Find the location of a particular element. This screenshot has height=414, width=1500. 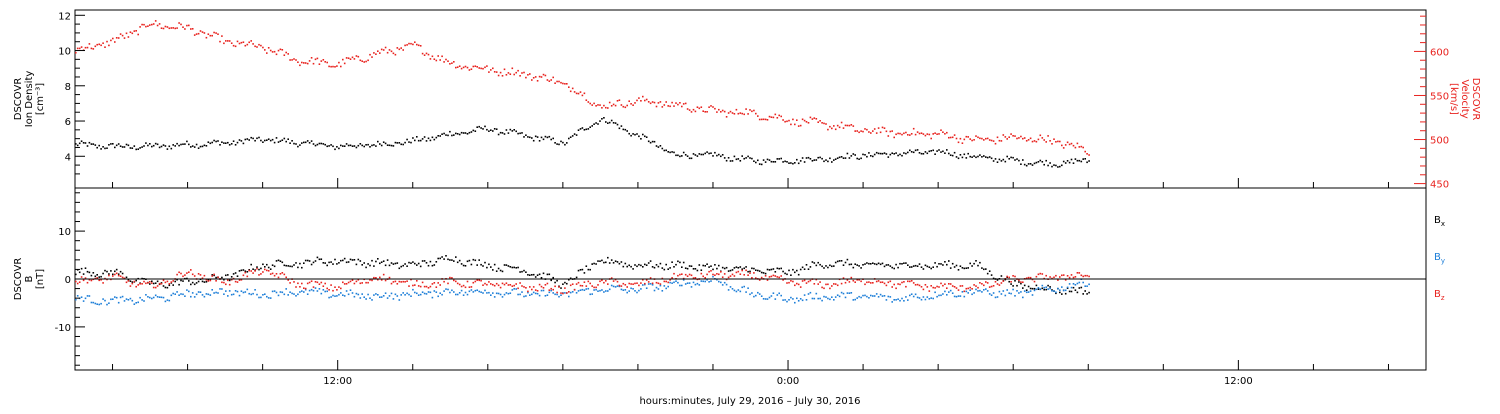

velocity-tick-label: 450 is located at coordinates (1439, 185).